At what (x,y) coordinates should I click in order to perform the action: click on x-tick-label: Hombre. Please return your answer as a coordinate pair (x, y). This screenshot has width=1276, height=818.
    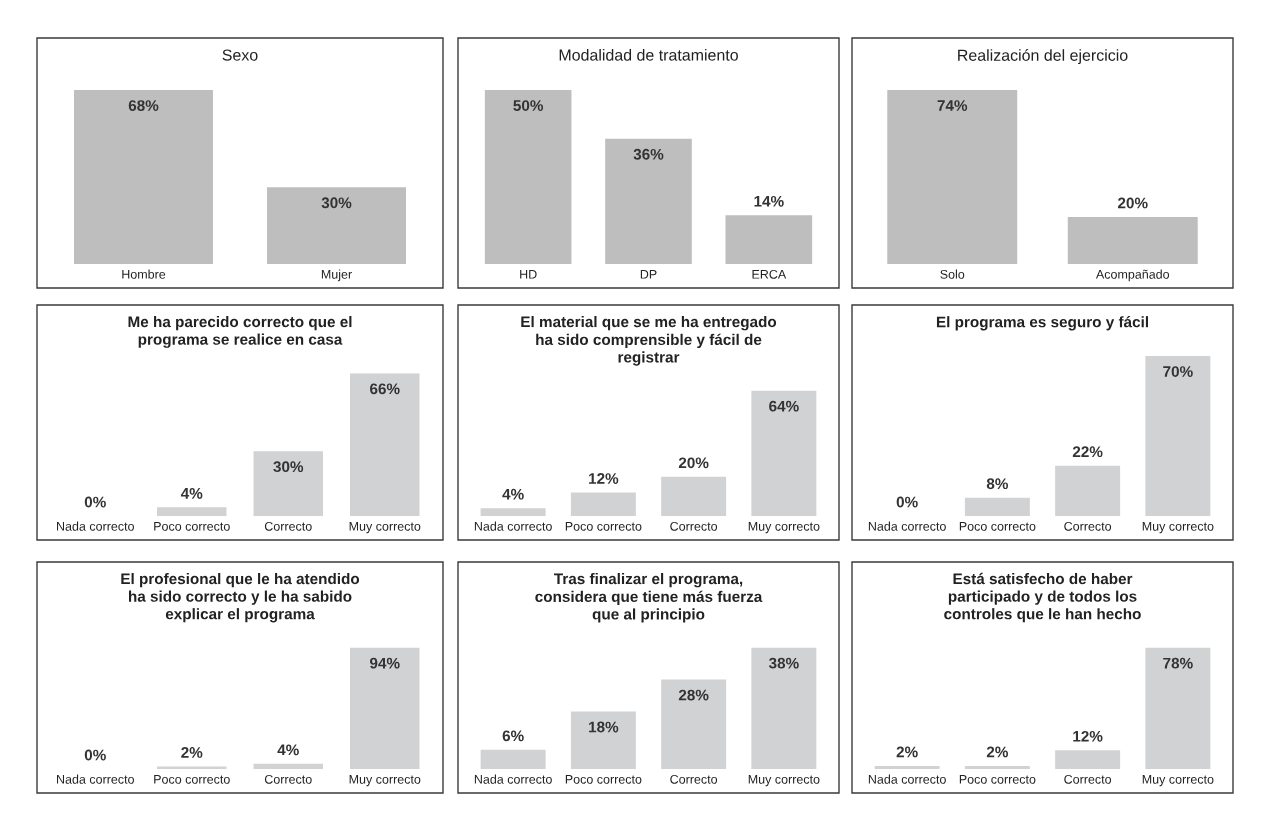
    Looking at the image, I should click on (144, 274).